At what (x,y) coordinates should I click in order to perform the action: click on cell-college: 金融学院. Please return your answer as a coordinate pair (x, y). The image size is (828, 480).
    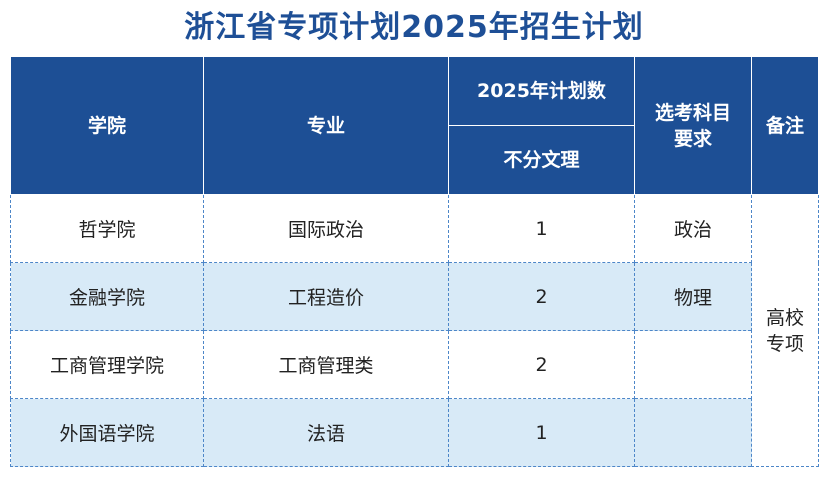
    Looking at the image, I should click on (107, 296).